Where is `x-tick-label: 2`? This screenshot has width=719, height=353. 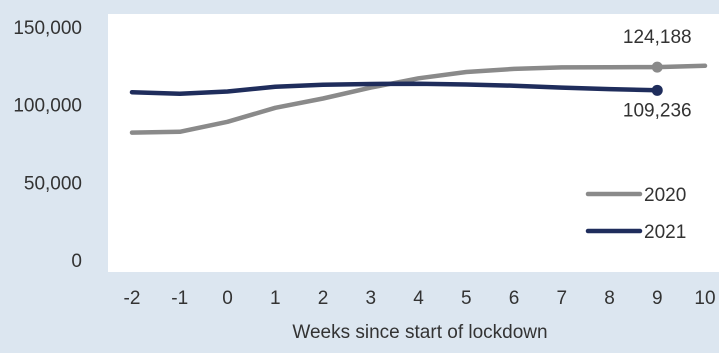 x-tick-label: 2 is located at coordinates (323, 298).